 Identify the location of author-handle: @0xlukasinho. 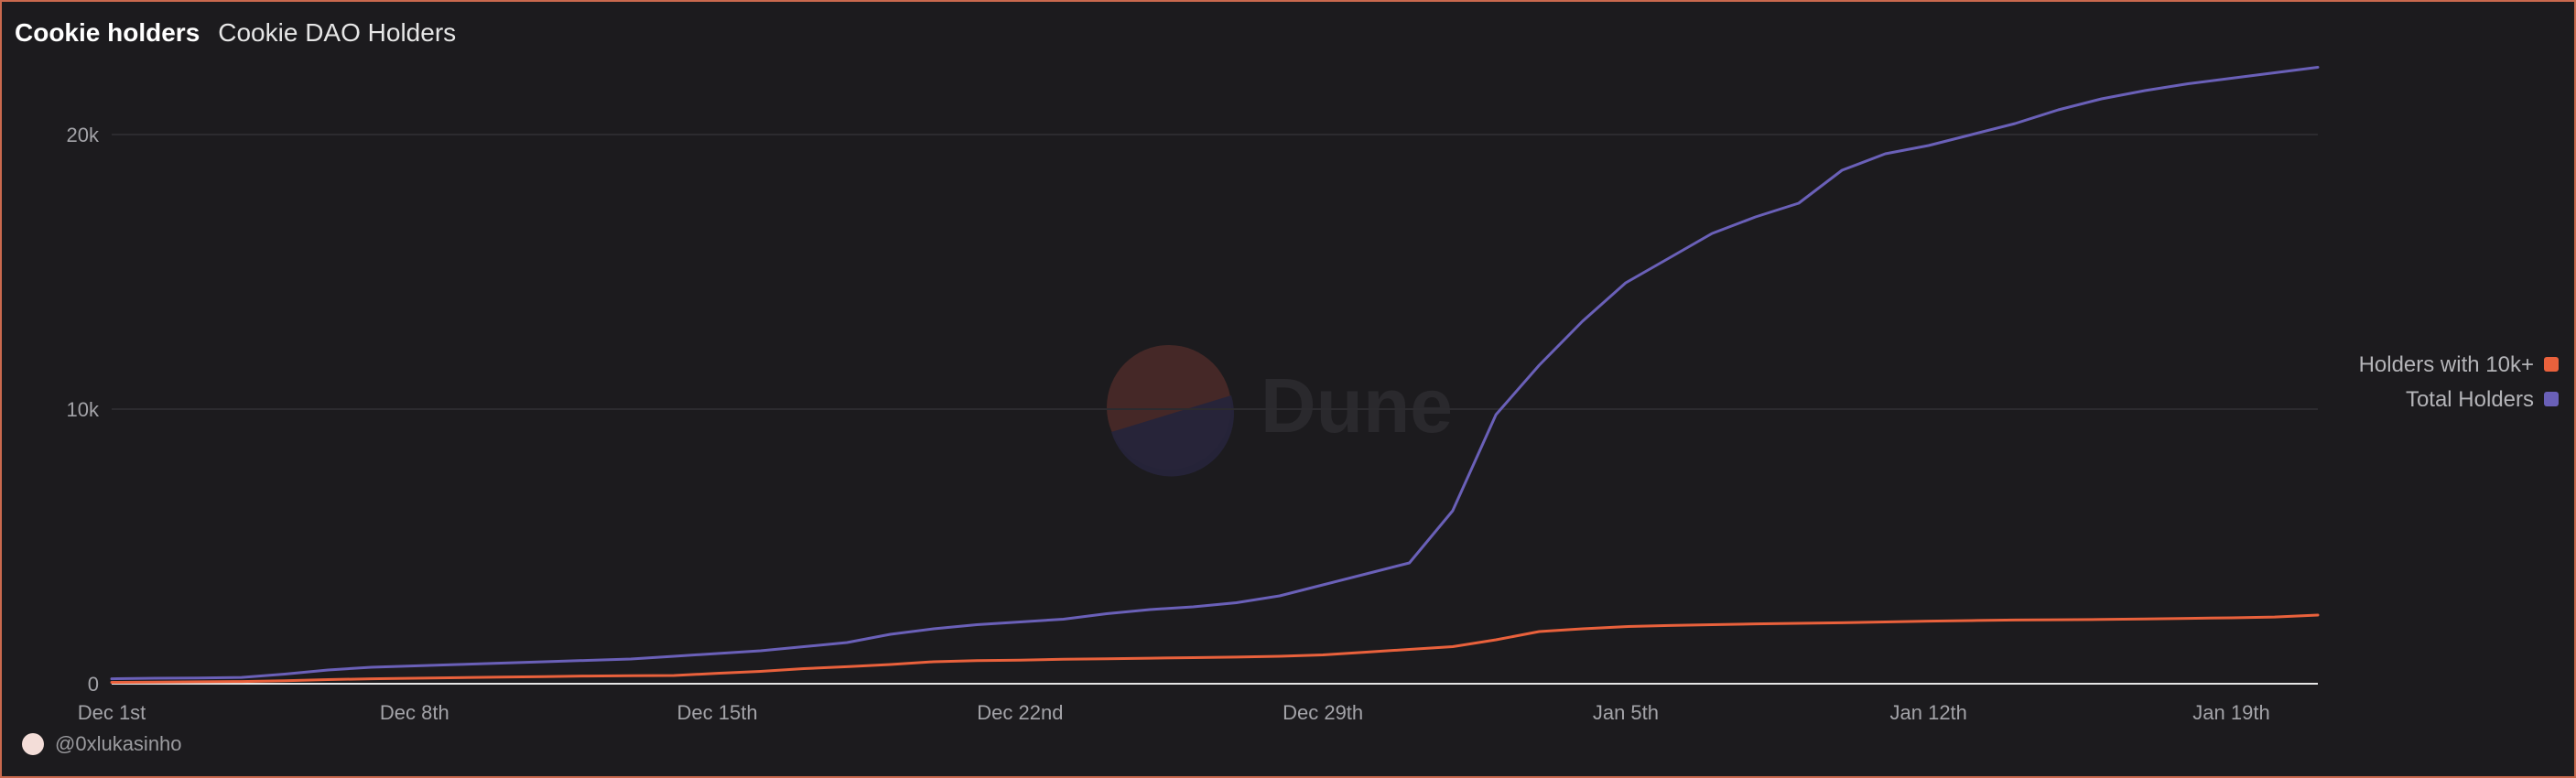
(119, 743).